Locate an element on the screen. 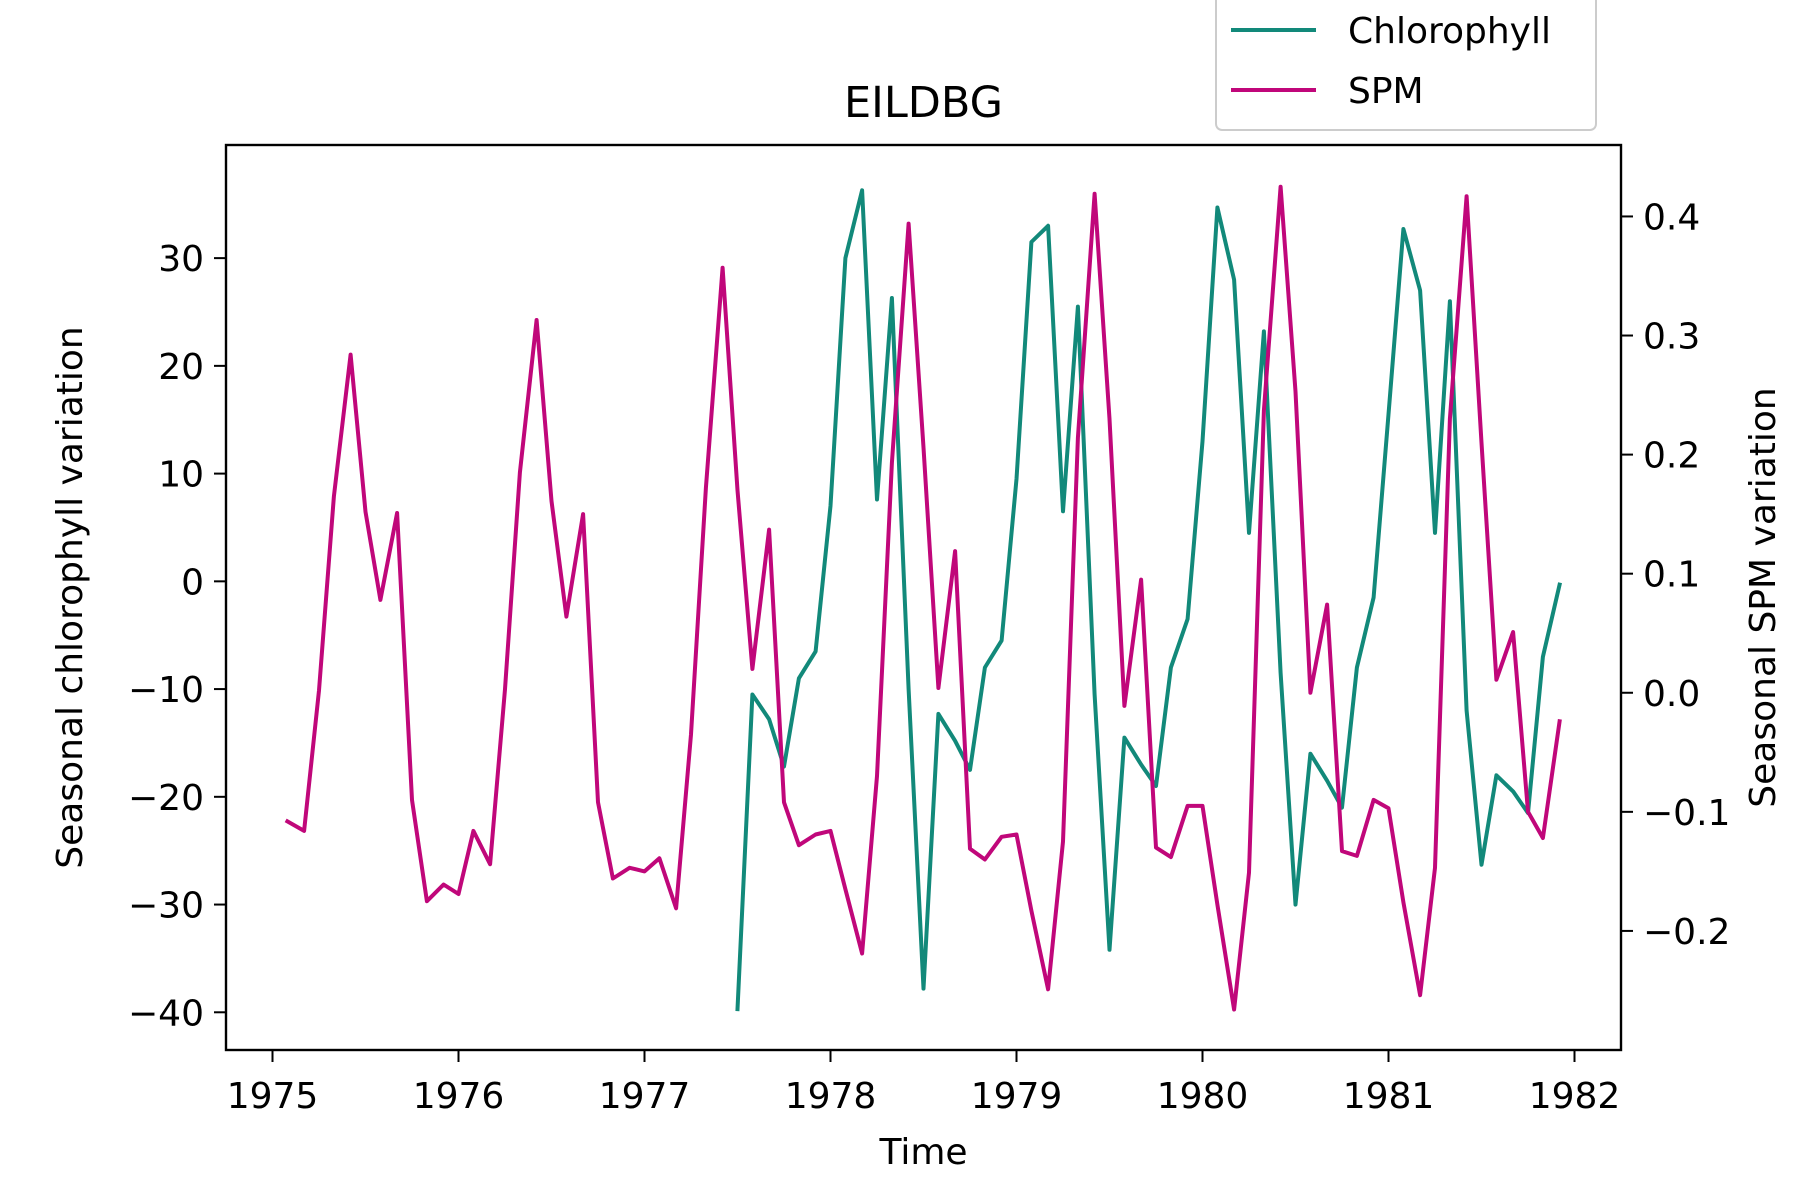  chart-title: EILDBG is located at coordinates (923, 103).